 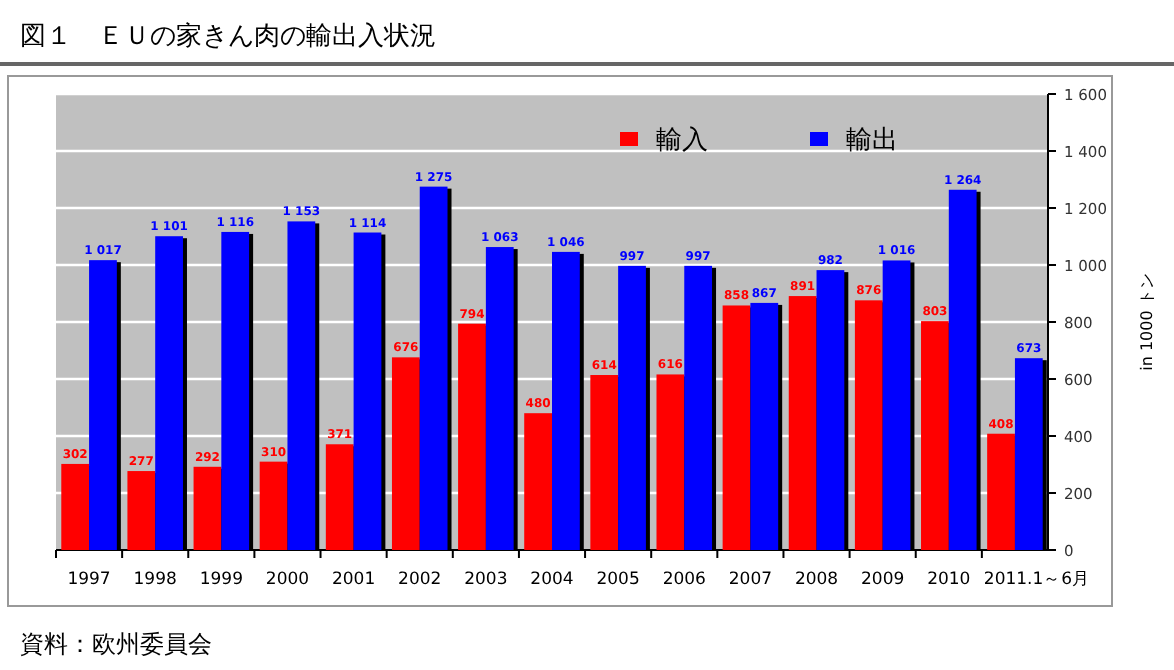 What do you see at coordinates (682, 141) in the screenshot?
I see `legend-label: 輸入` at bounding box center [682, 141].